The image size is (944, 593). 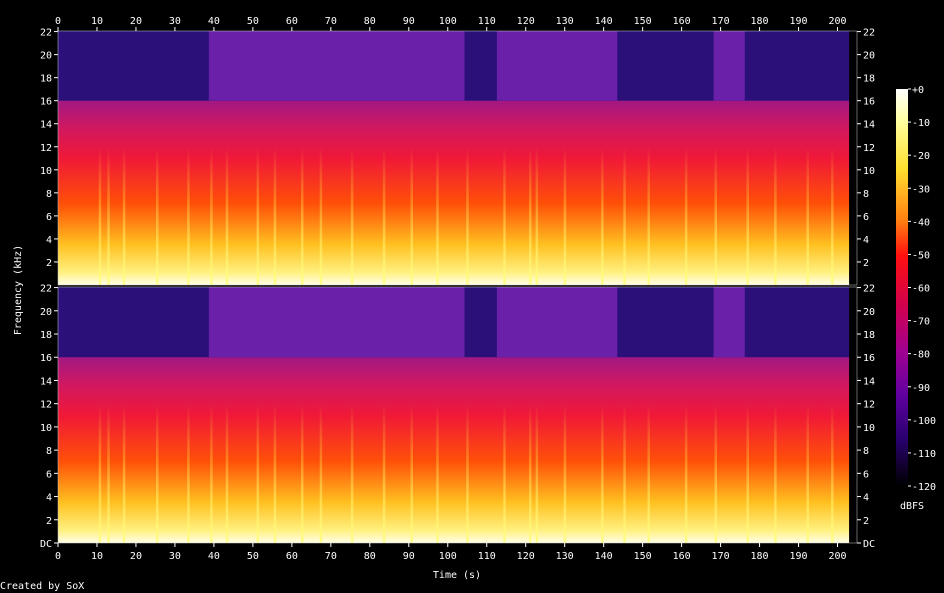 I want to click on colorbar-tick-label: -70, so click(x=921, y=322).